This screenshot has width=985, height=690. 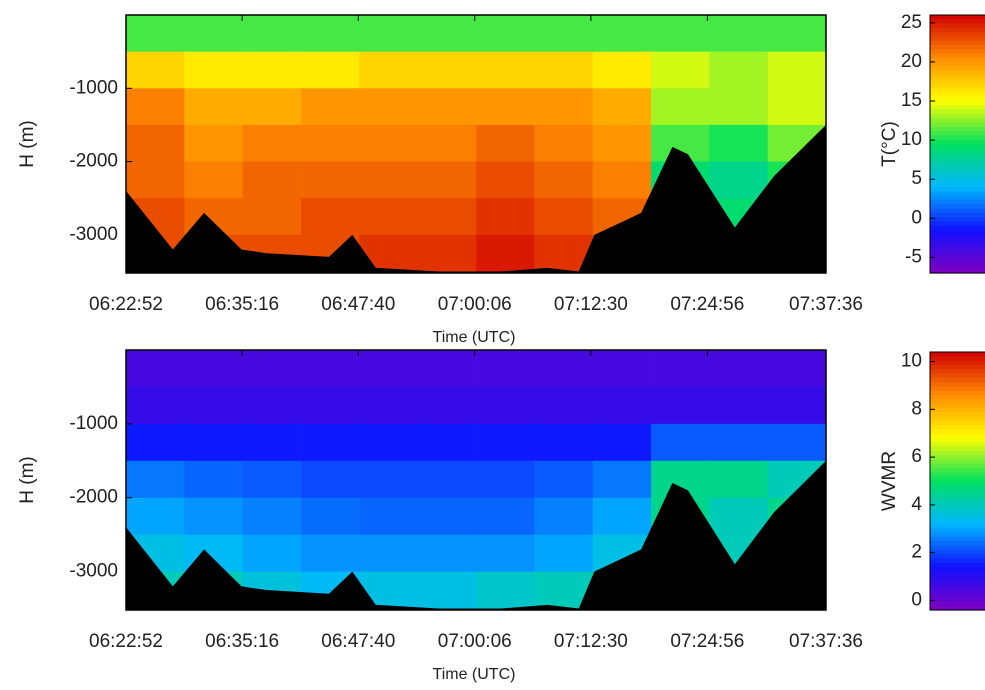 I want to click on colorbar-tick-label: 8, so click(x=916, y=408).